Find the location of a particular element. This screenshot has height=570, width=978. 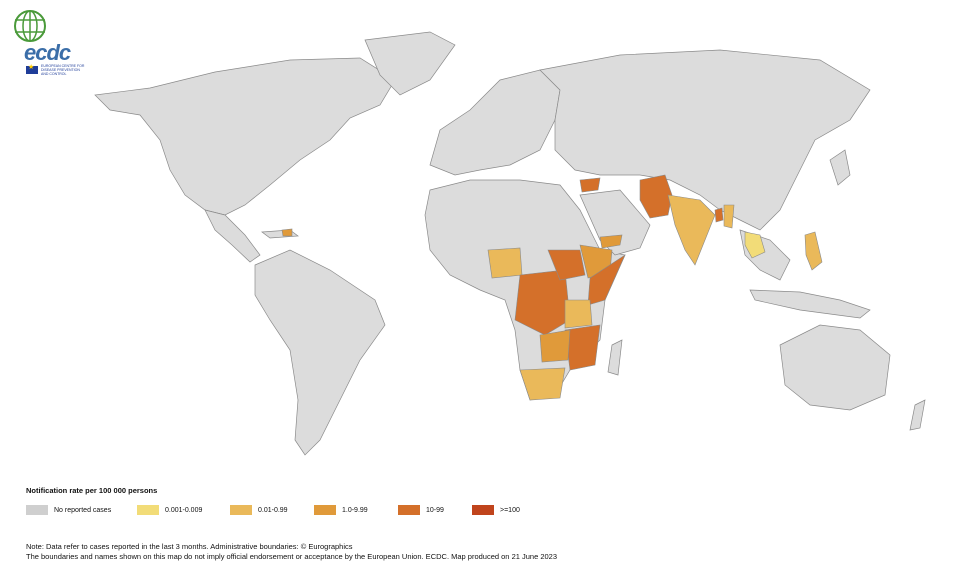

legend-label: >=100 is located at coordinates (510, 510).